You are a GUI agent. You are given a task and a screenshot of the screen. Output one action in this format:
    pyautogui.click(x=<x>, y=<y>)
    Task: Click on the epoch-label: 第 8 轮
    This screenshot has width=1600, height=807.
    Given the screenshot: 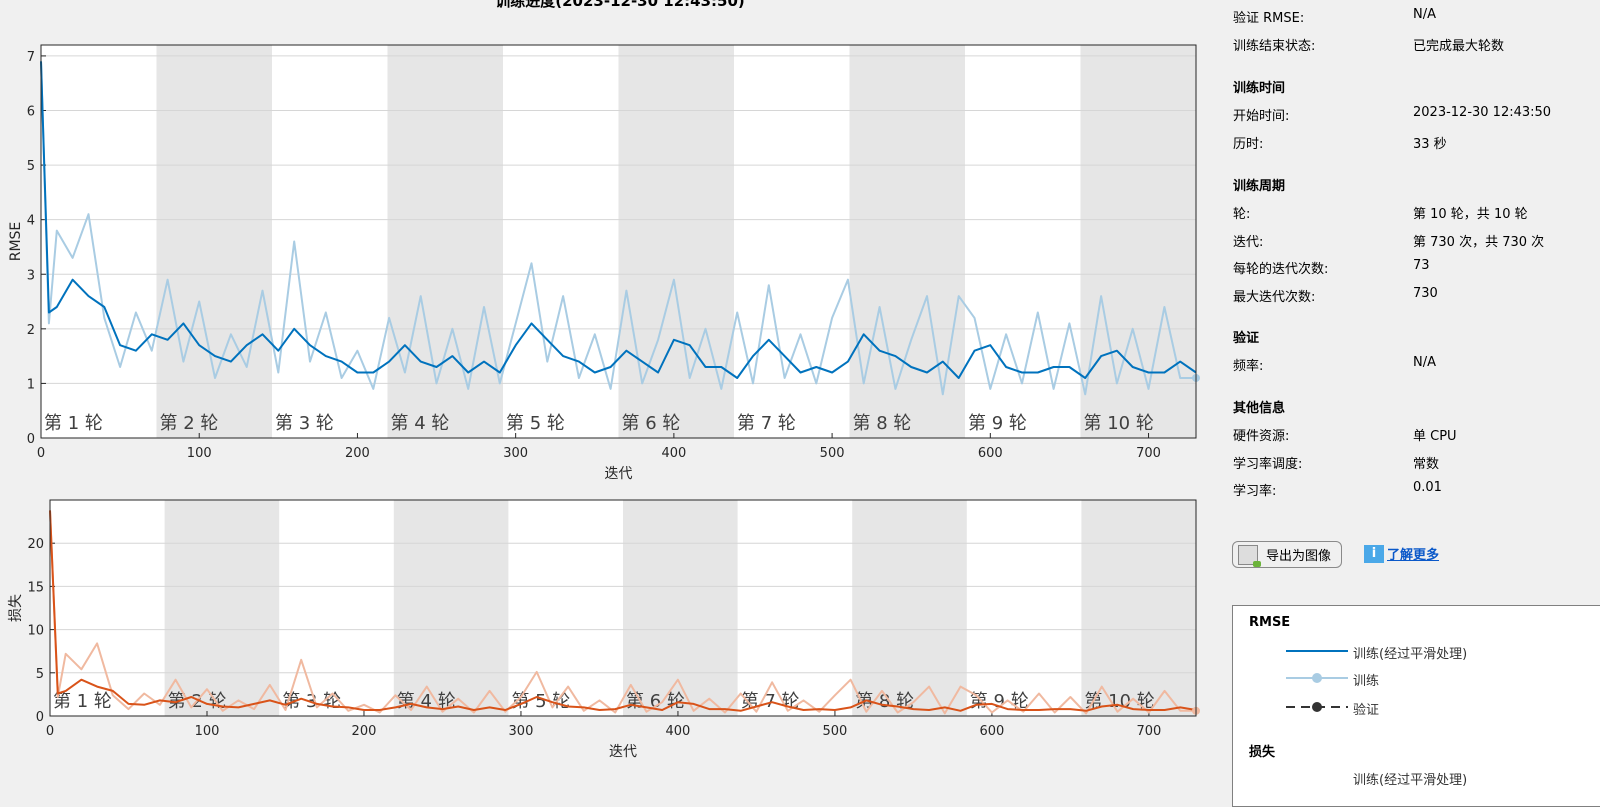 What is the action you would take?
    pyautogui.click(x=882, y=423)
    